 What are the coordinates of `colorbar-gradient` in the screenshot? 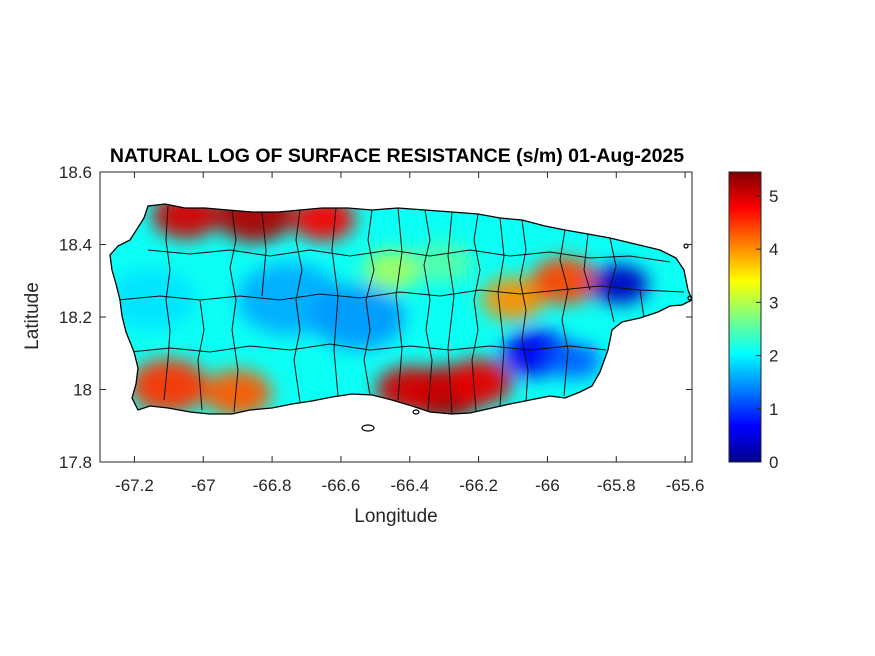 It's located at (745, 317).